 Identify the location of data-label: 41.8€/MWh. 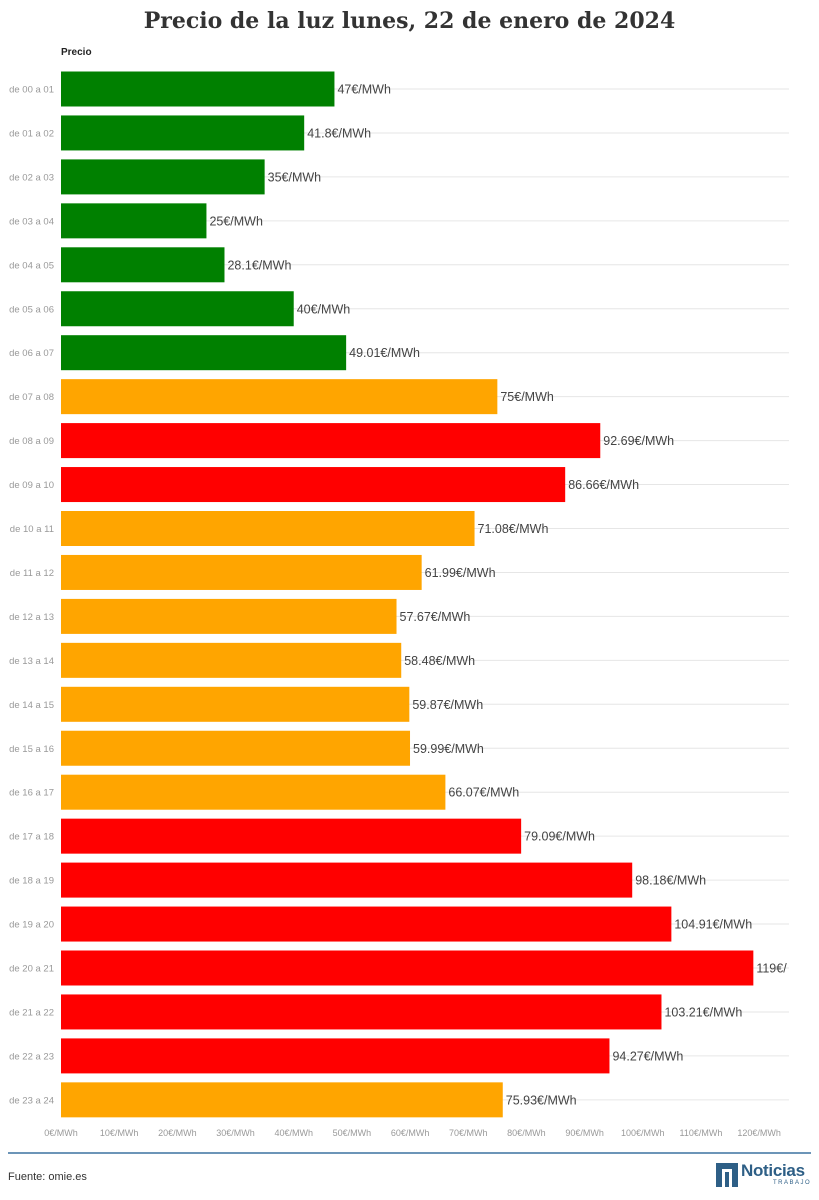
(339, 133).